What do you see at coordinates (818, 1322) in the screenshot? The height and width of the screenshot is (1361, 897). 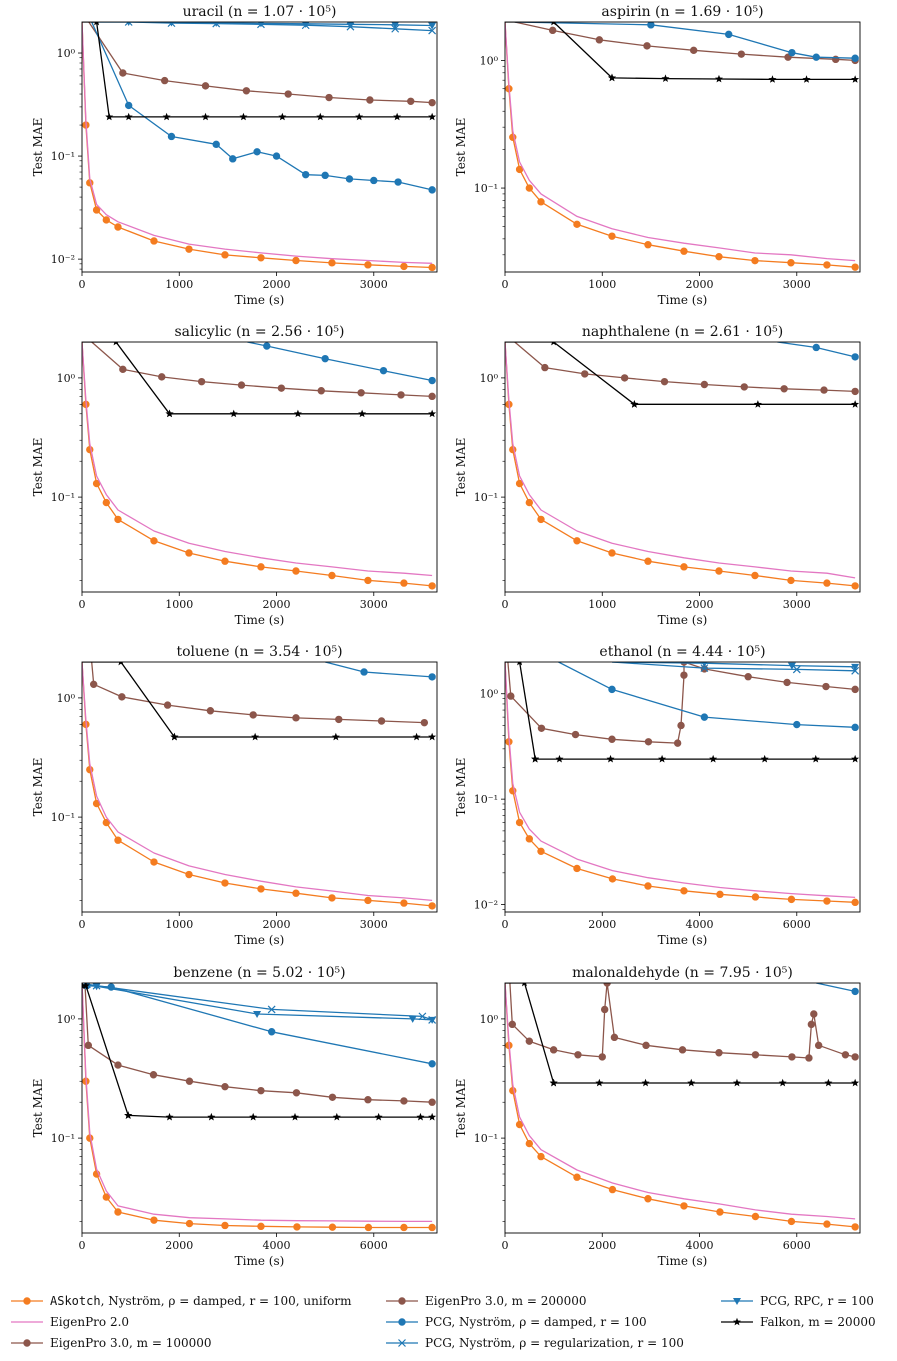 I see `legend-label-falkon: Falkon, m = 20000` at bounding box center [818, 1322].